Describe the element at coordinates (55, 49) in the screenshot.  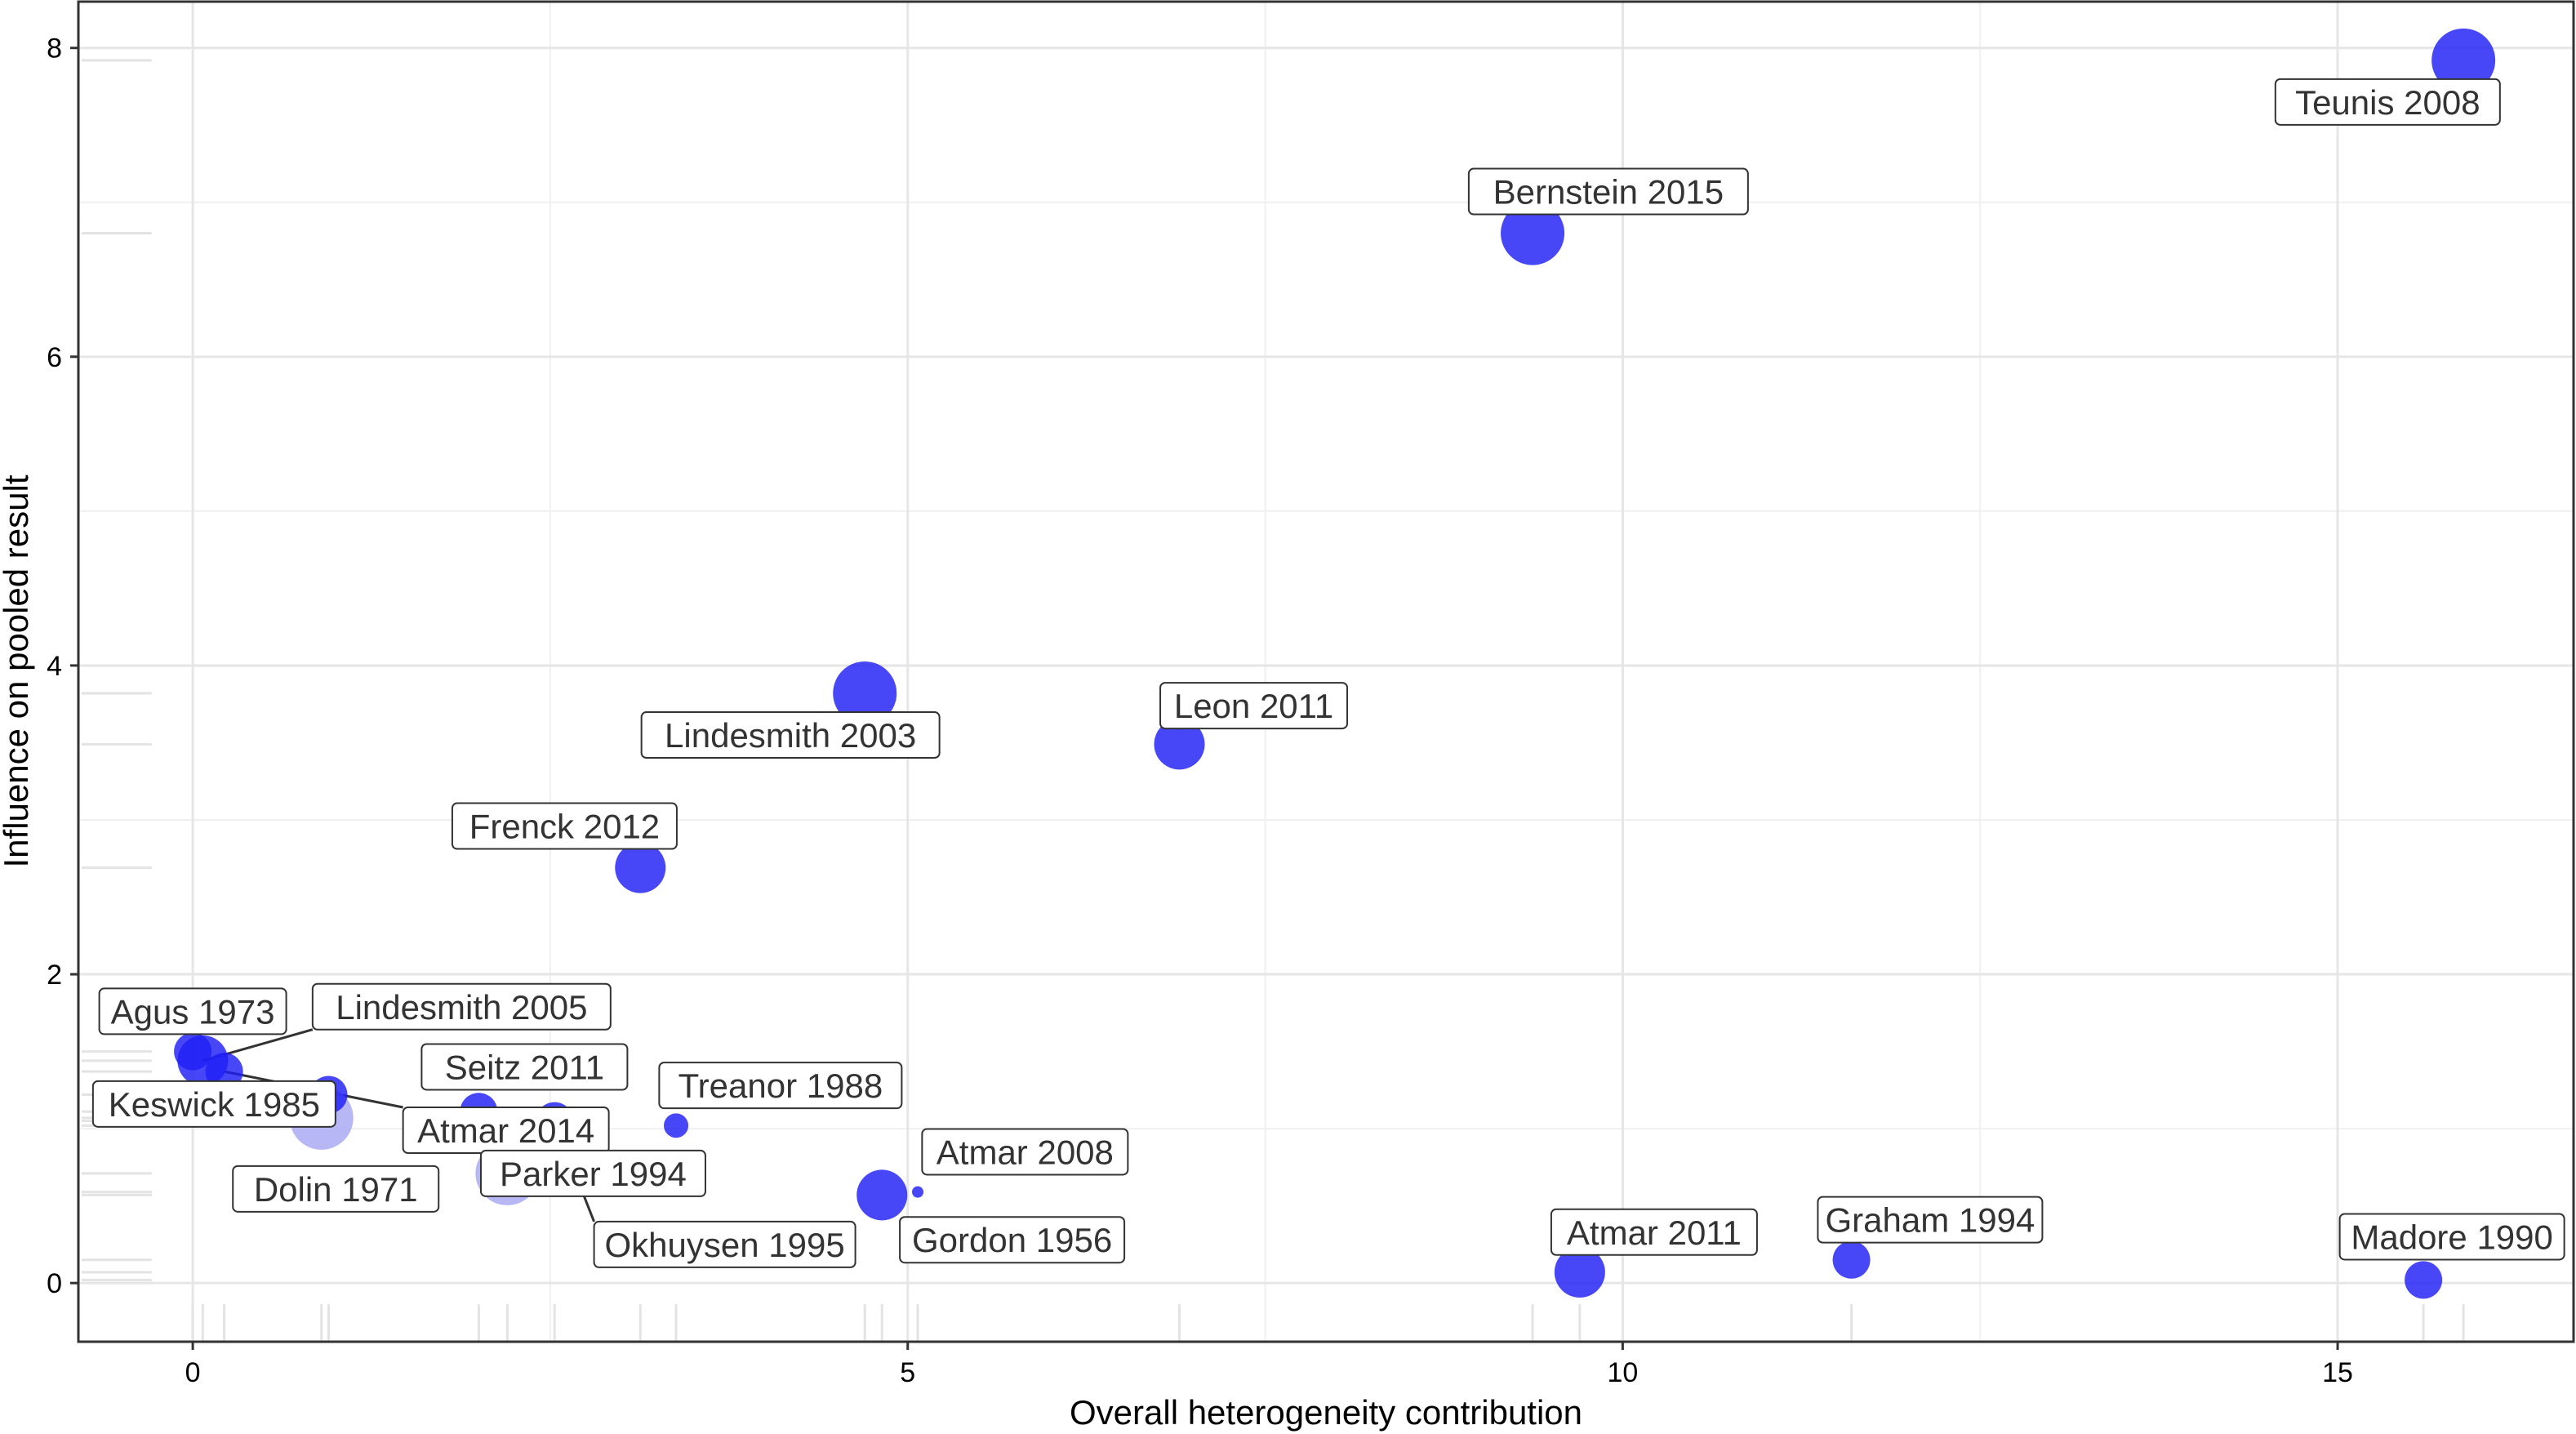
I see `y-tick-label: 8` at that location.